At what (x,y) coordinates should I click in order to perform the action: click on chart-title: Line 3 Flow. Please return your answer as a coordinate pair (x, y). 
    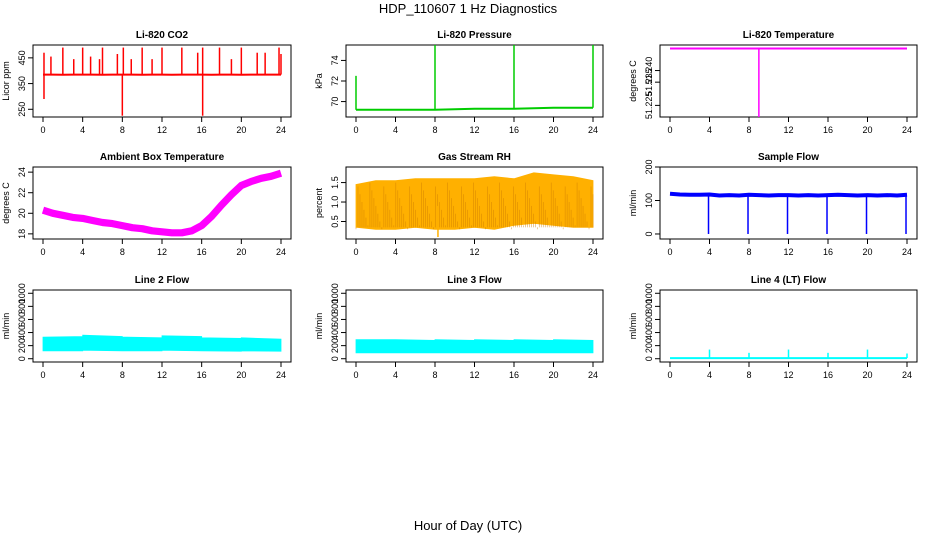
    Looking at the image, I should click on (474, 280).